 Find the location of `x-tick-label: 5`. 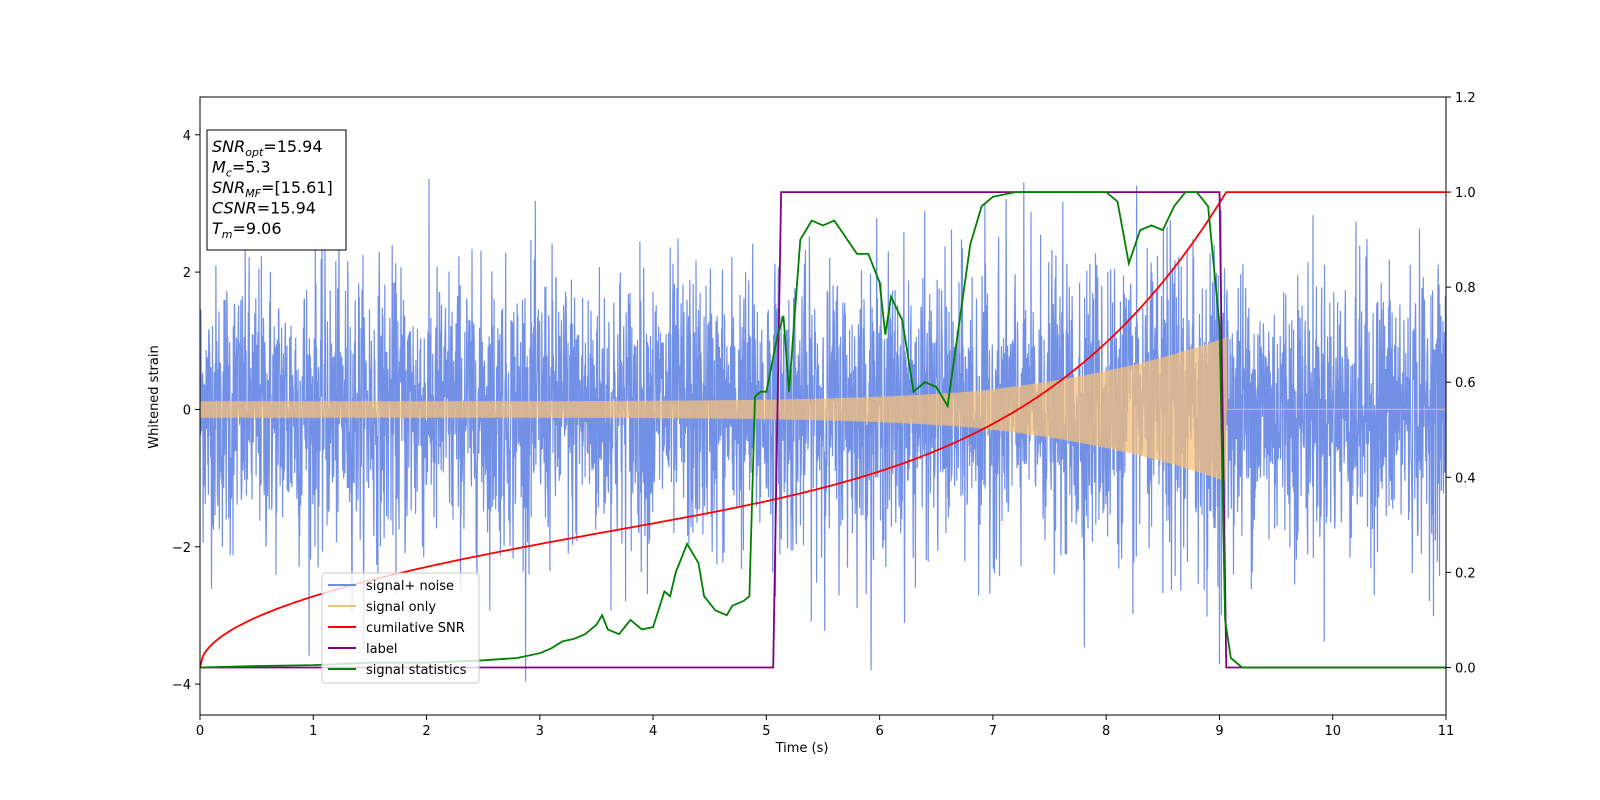

x-tick-label: 5 is located at coordinates (766, 731).